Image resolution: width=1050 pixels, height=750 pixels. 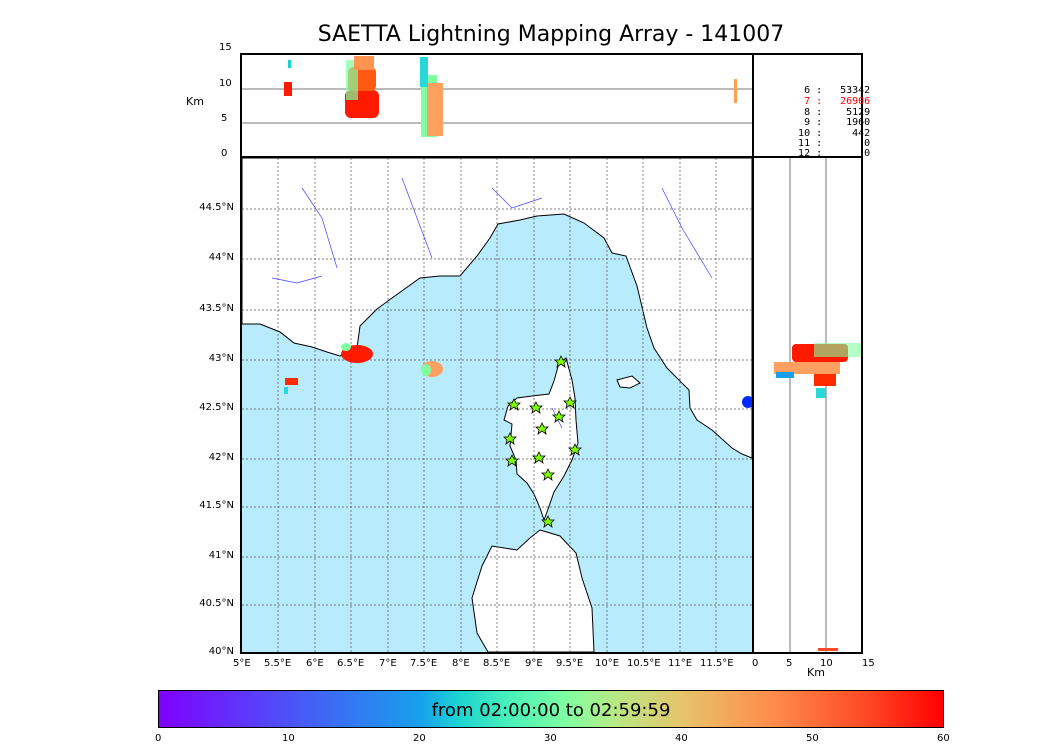 I want to click on lightning-cluster-east, so click(x=747, y=402).